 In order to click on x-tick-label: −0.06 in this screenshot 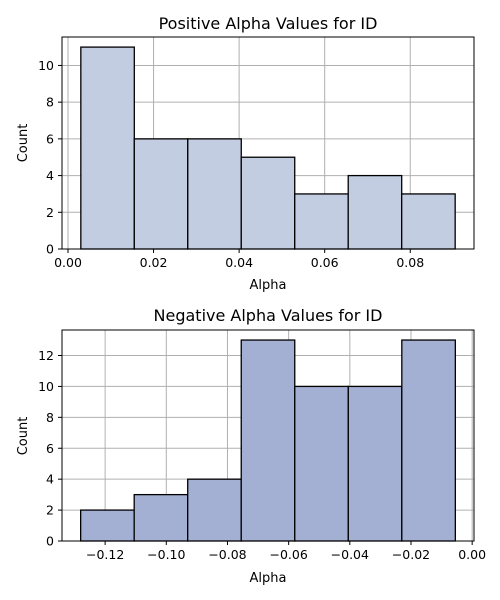, I will do `click(288, 554)`.